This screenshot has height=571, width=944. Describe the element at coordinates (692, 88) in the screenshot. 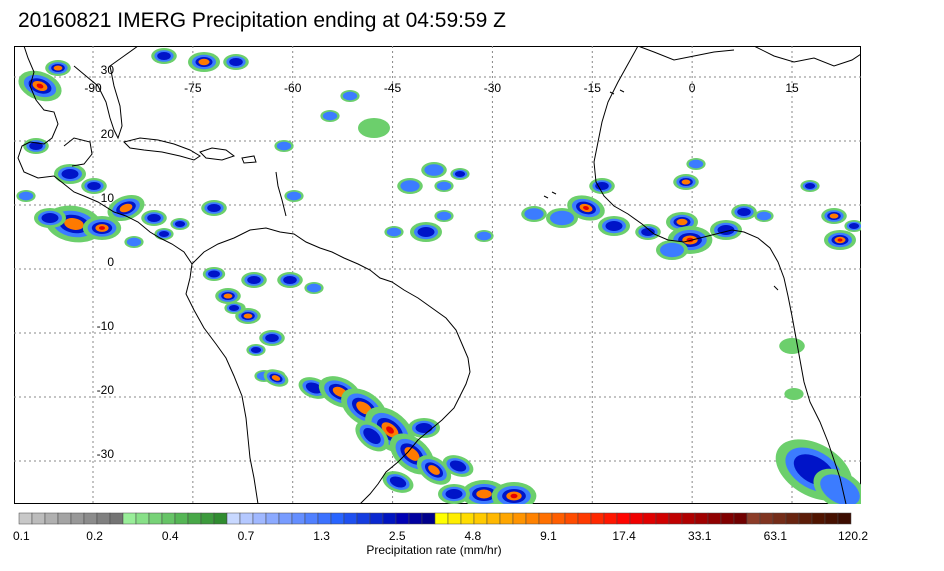

I see `lon-label: 0` at that location.